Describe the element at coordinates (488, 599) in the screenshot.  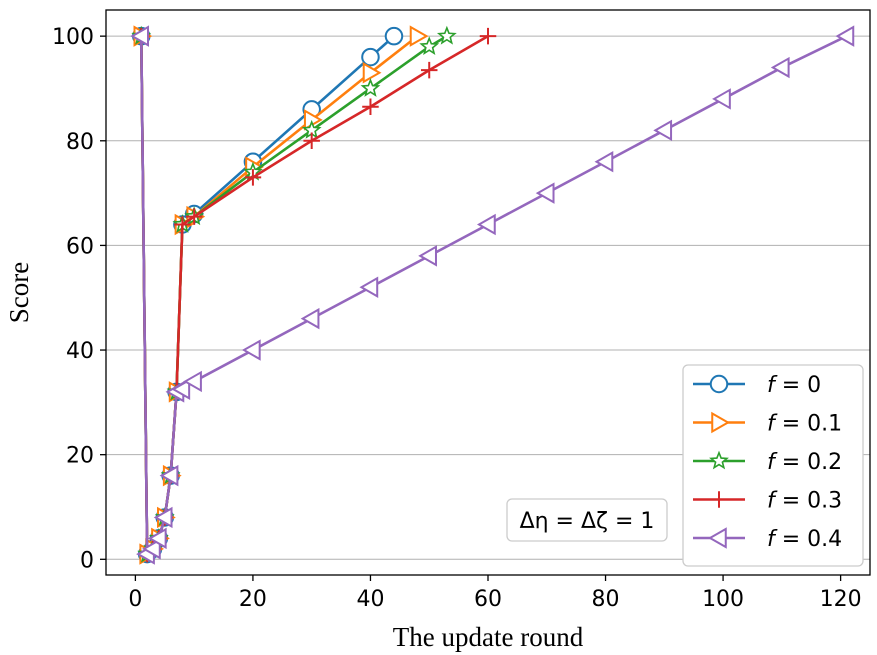
I see `x-tick-label: 60` at that location.